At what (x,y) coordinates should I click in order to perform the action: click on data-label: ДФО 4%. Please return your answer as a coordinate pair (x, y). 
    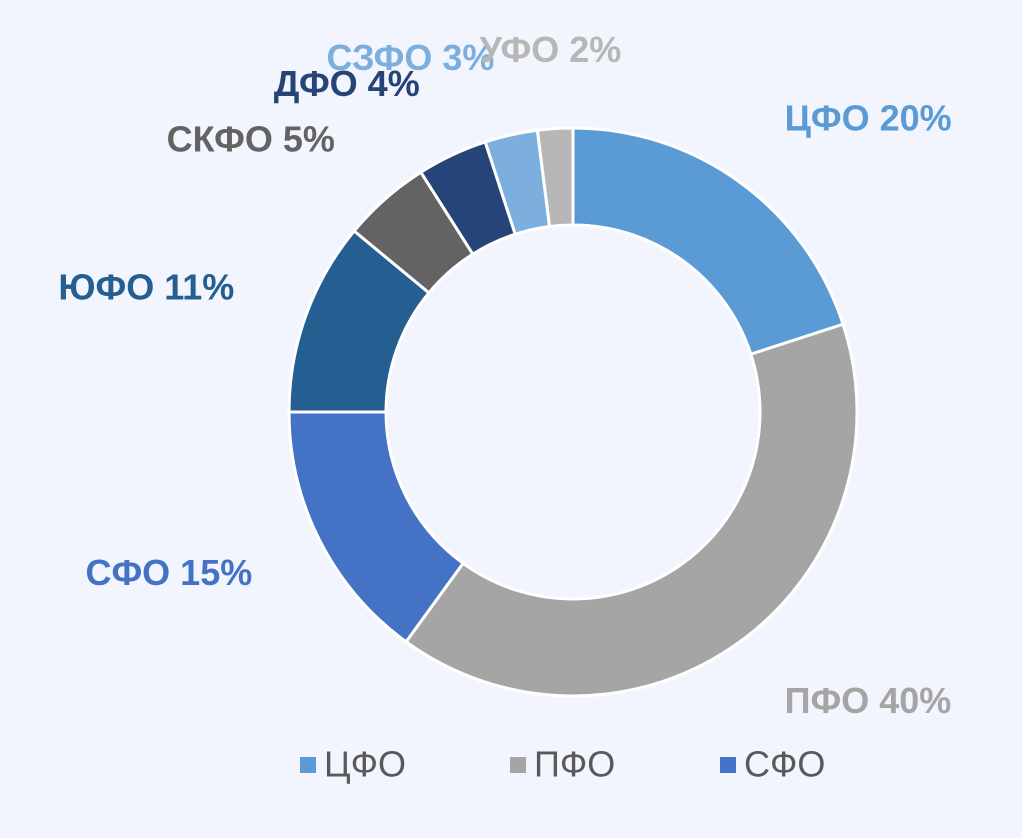
    Looking at the image, I should click on (347, 83).